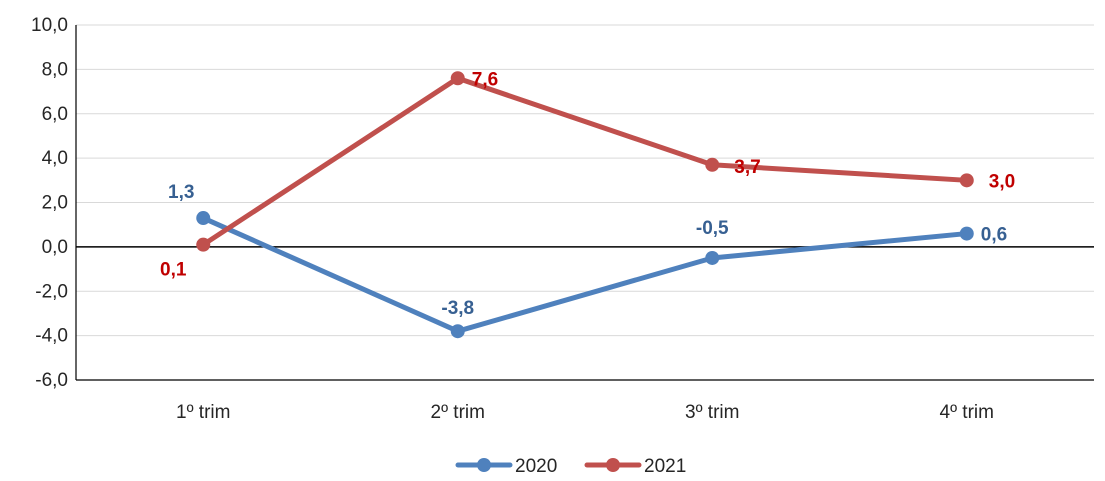 Image resolution: width=1105 pixels, height=481 pixels. What do you see at coordinates (635, 466) in the screenshot?
I see `legend-item-2021: 2021` at bounding box center [635, 466].